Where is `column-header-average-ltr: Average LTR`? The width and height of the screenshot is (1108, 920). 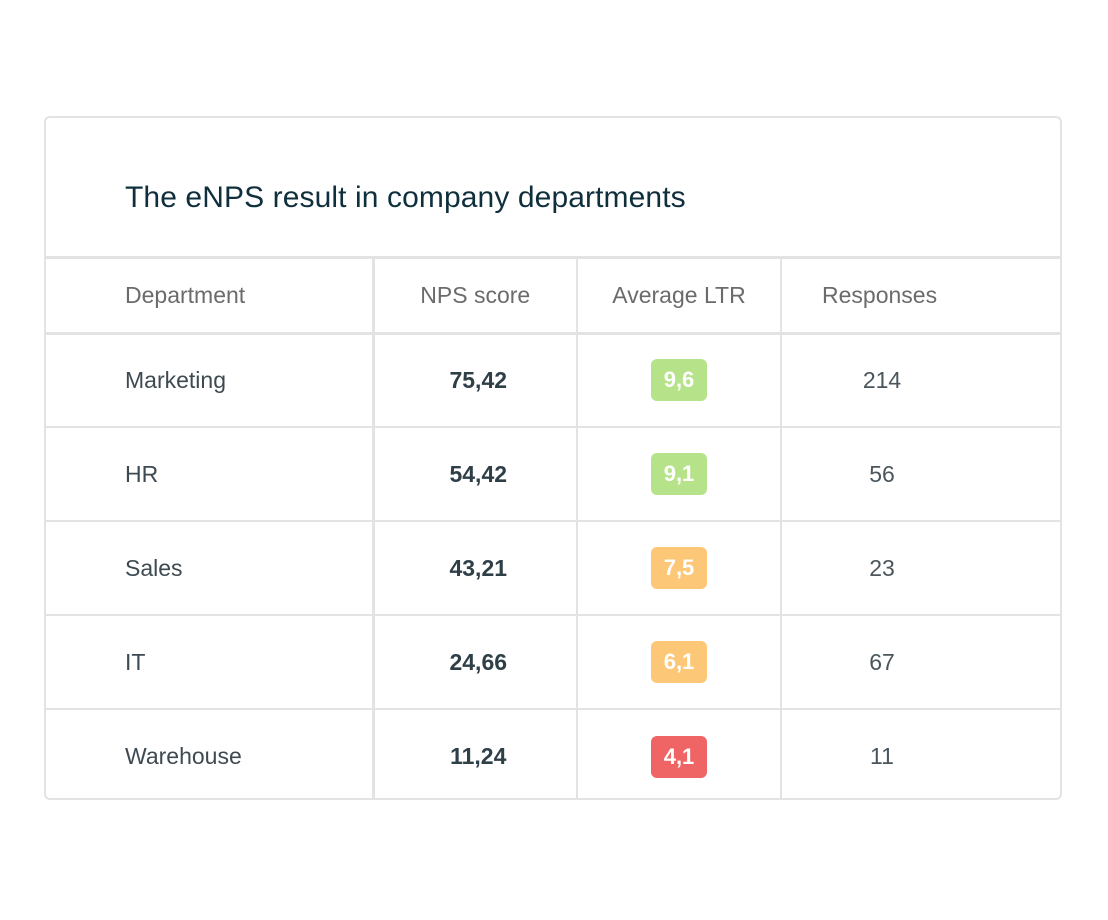
column-header-average-ltr: Average LTR is located at coordinates (679, 297).